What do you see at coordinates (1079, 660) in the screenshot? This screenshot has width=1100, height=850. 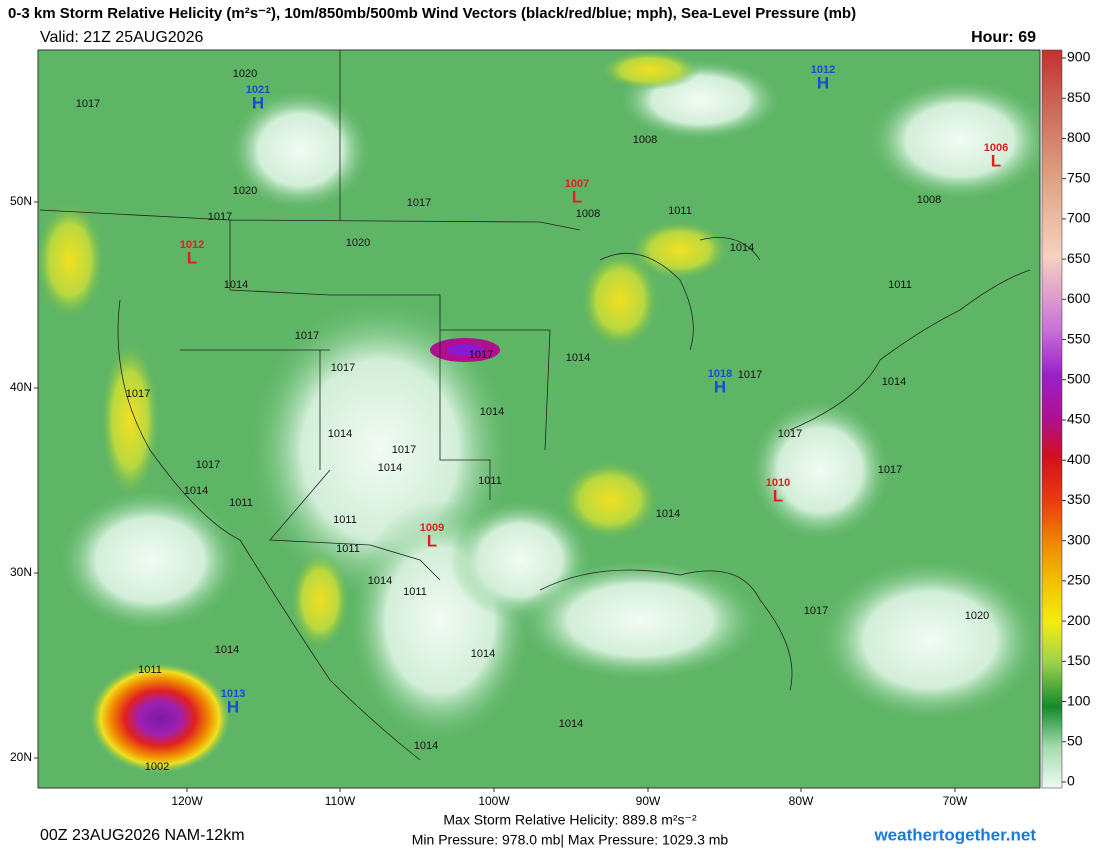 I see `colorbar-label: 150` at bounding box center [1079, 660].